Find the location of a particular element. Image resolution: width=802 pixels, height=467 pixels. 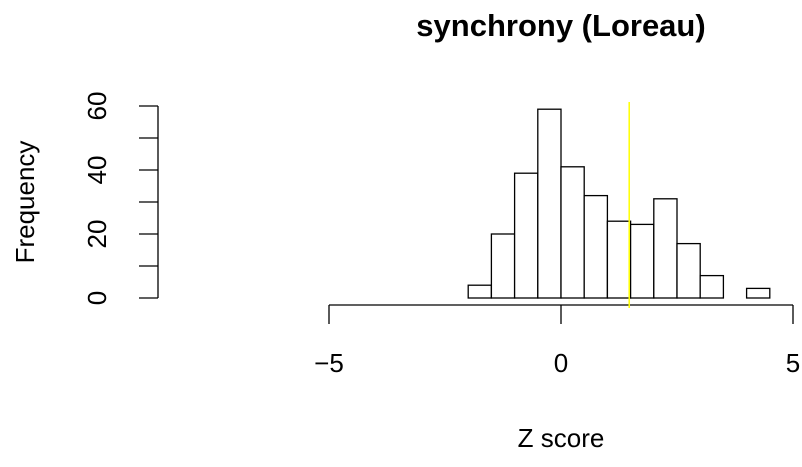

chart-title: synchrony (Loreau) is located at coordinates (560, 25).